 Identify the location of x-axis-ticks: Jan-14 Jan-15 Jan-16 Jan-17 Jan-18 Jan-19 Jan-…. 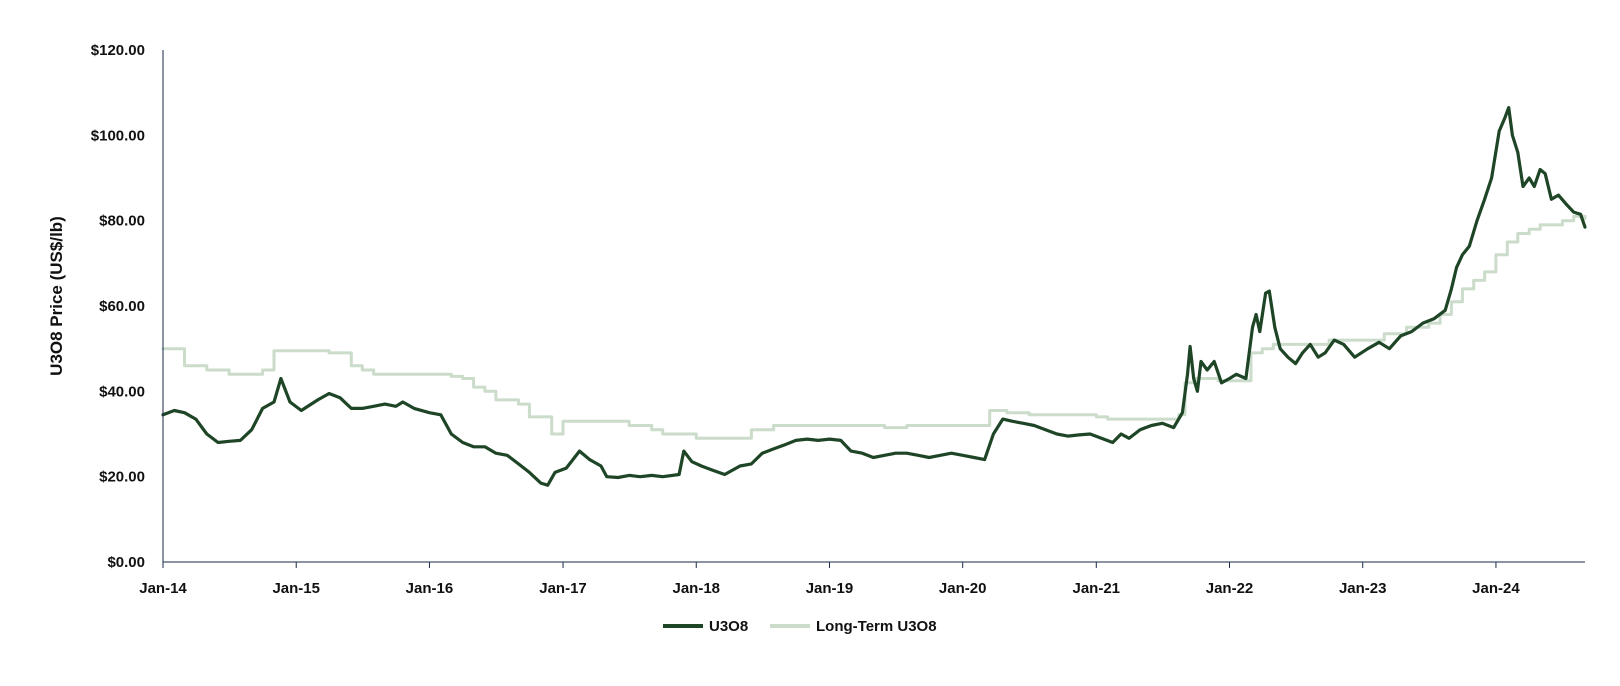
(829, 579).